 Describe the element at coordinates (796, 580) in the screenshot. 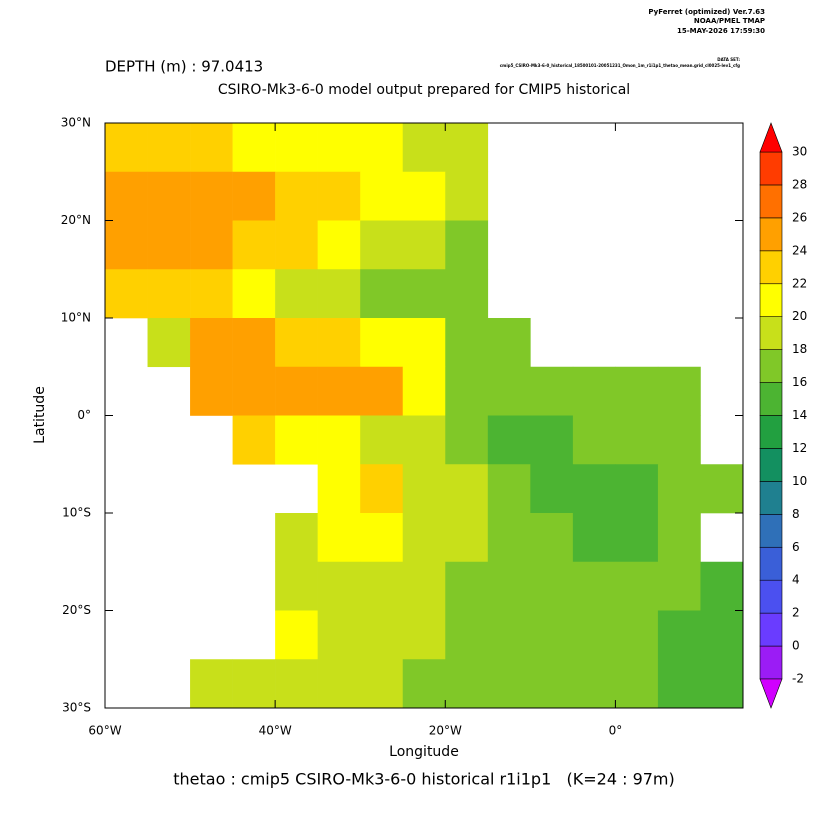

I see `colorbar-label: 4` at that location.